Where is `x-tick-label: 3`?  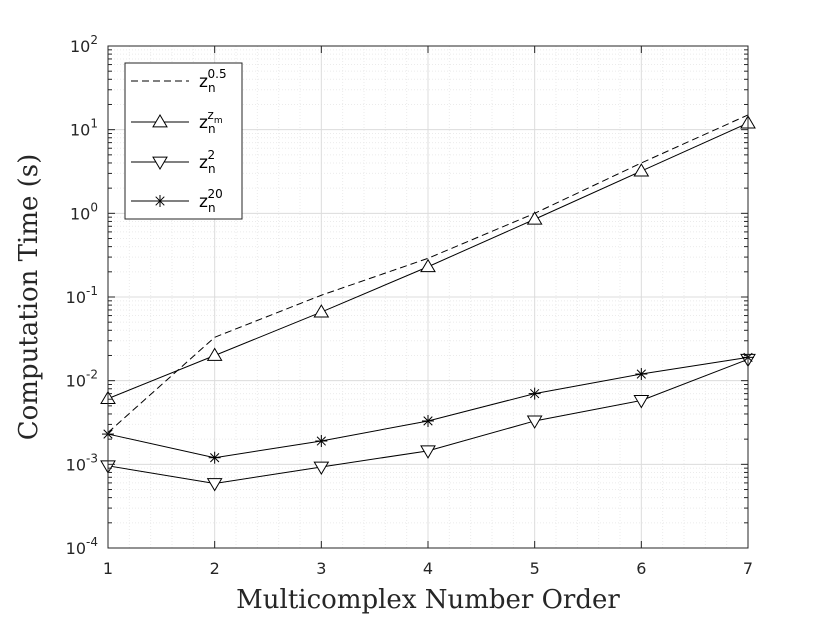 x-tick-label: 3 is located at coordinates (321, 568).